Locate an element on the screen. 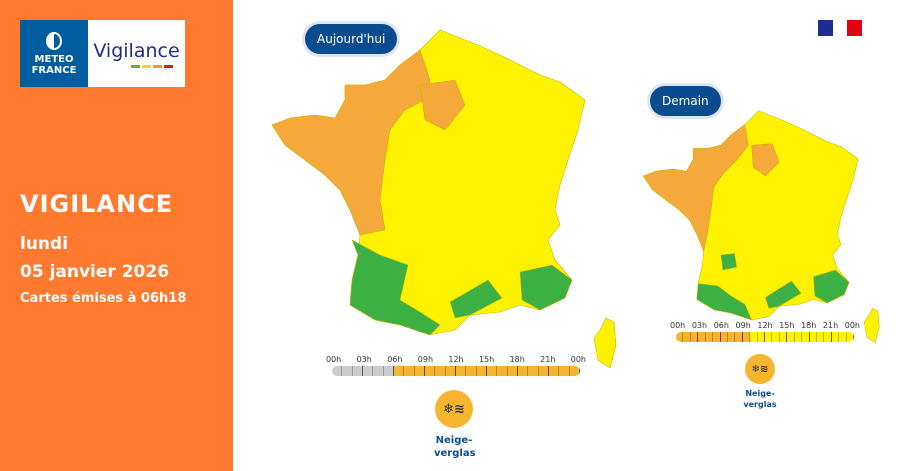 This screenshot has width=900, height=471. timeline-segment-green is located at coordinates (363, 371).